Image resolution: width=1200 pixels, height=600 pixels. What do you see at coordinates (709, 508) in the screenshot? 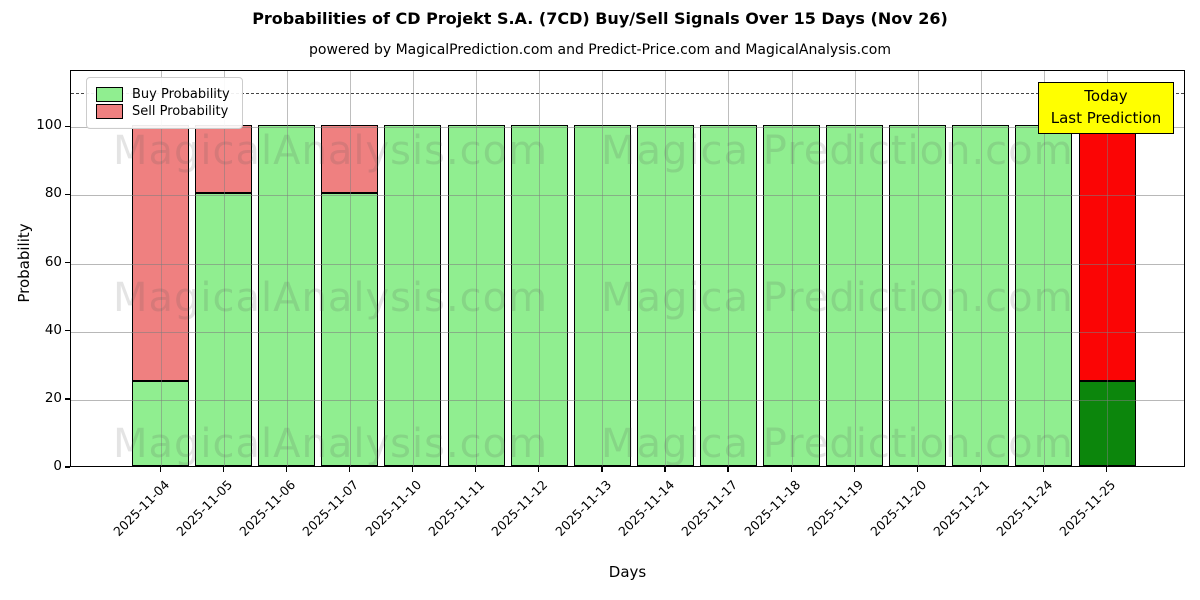
I see `x-tick-label: 2025-11-17` at bounding box center [709, 508].